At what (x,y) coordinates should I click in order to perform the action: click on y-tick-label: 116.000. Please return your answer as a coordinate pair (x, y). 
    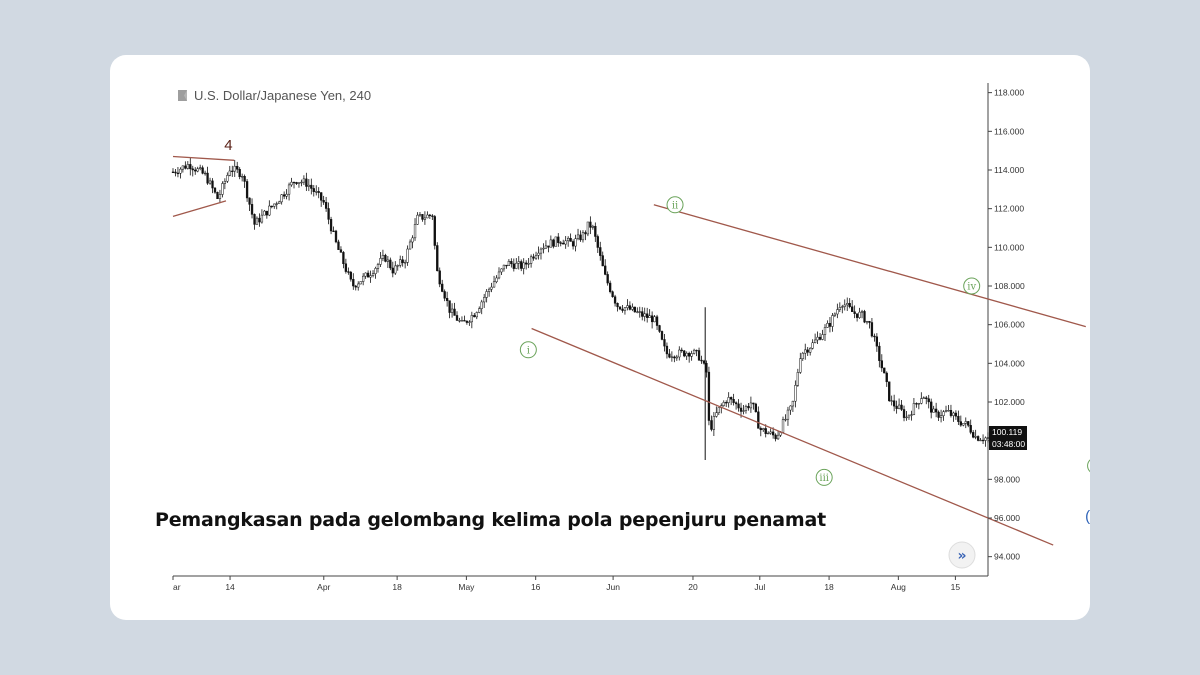
    Looking at the image, I should click on (1009, 131).